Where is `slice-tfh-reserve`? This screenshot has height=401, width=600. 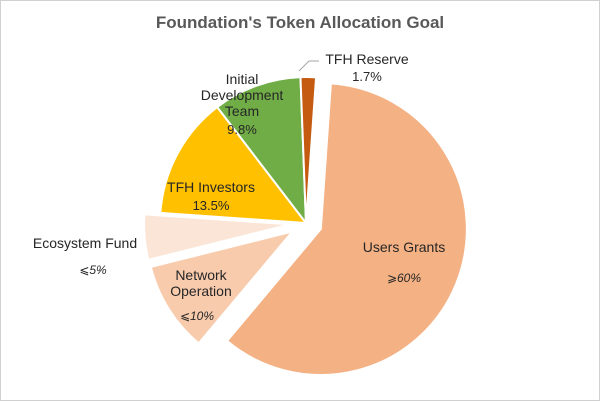 slice-tfh-reserve is located at coordinates (308, 150).